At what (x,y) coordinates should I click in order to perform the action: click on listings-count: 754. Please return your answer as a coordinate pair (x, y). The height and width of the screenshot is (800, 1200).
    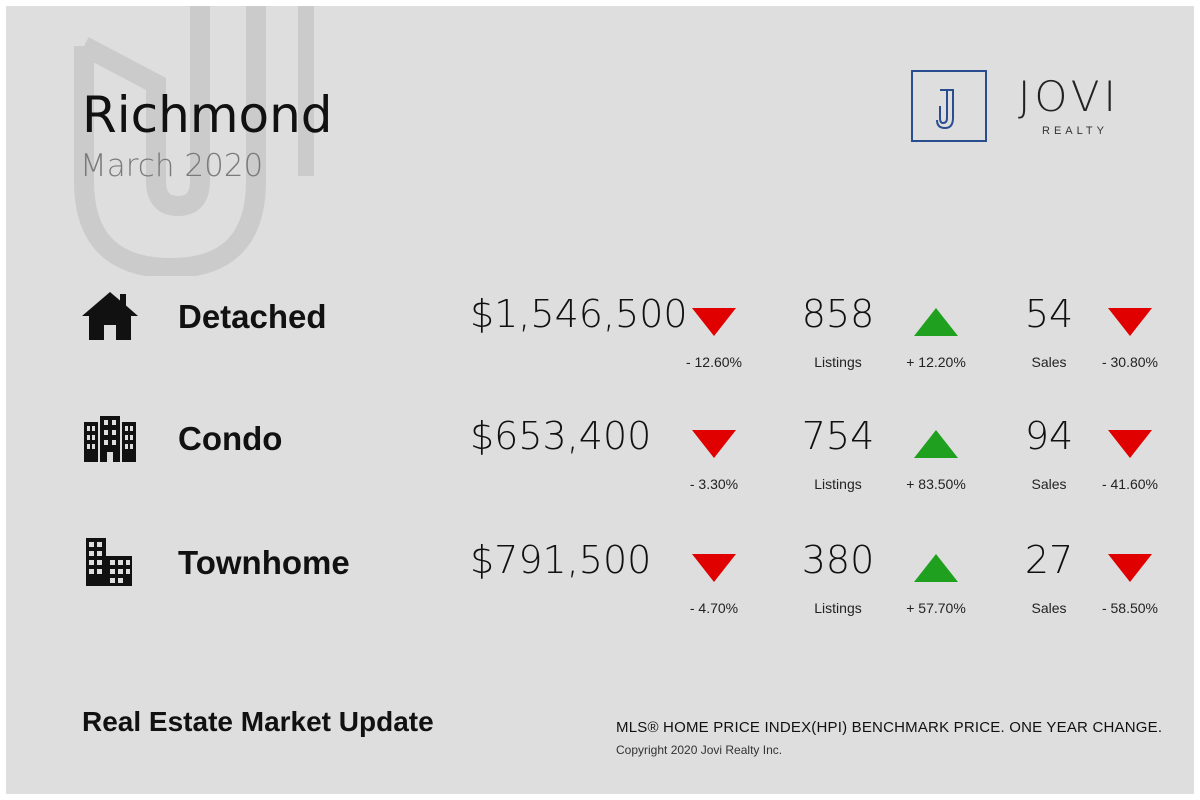
    Looking at the image, I should click on (838, 436).